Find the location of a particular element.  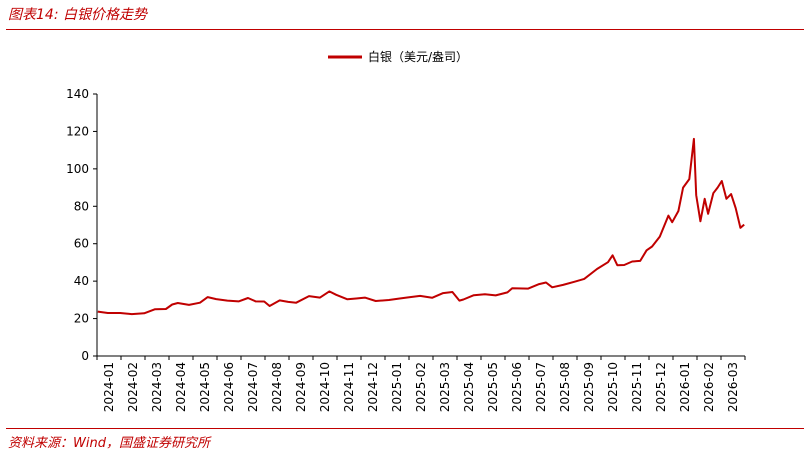

y-tick-label: 60 is located at coordinates (81, 244).